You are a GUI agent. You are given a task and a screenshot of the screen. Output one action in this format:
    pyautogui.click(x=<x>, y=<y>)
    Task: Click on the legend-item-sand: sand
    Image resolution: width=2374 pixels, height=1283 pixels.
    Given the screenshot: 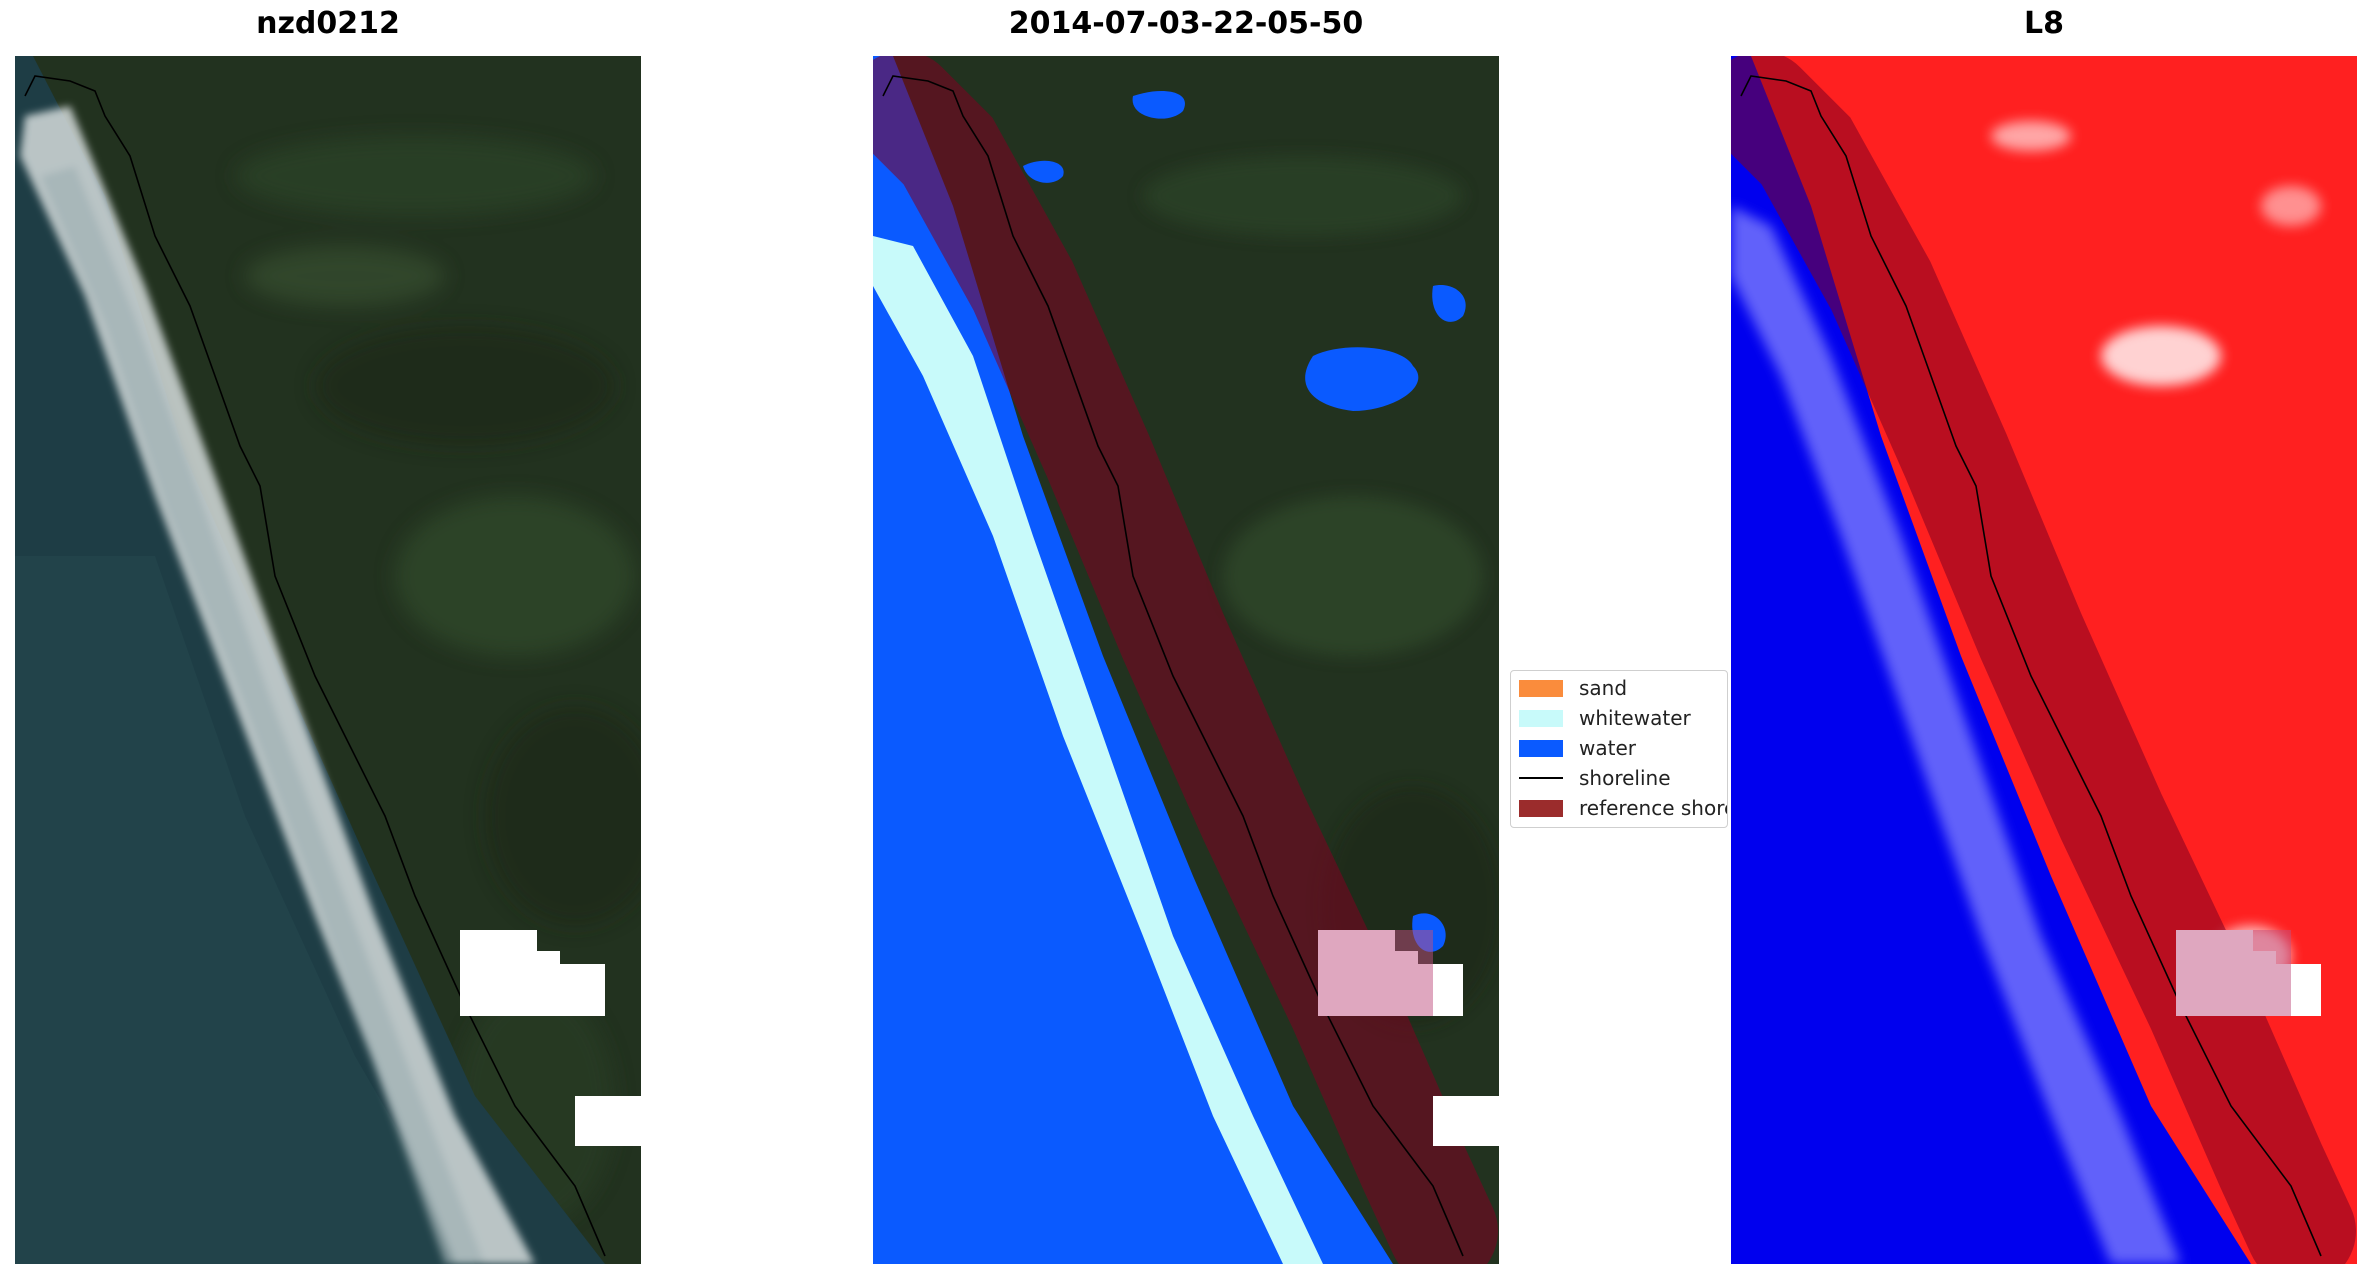 What is the action you would take?
    pyautogui.click(x=1573, y=688)
    